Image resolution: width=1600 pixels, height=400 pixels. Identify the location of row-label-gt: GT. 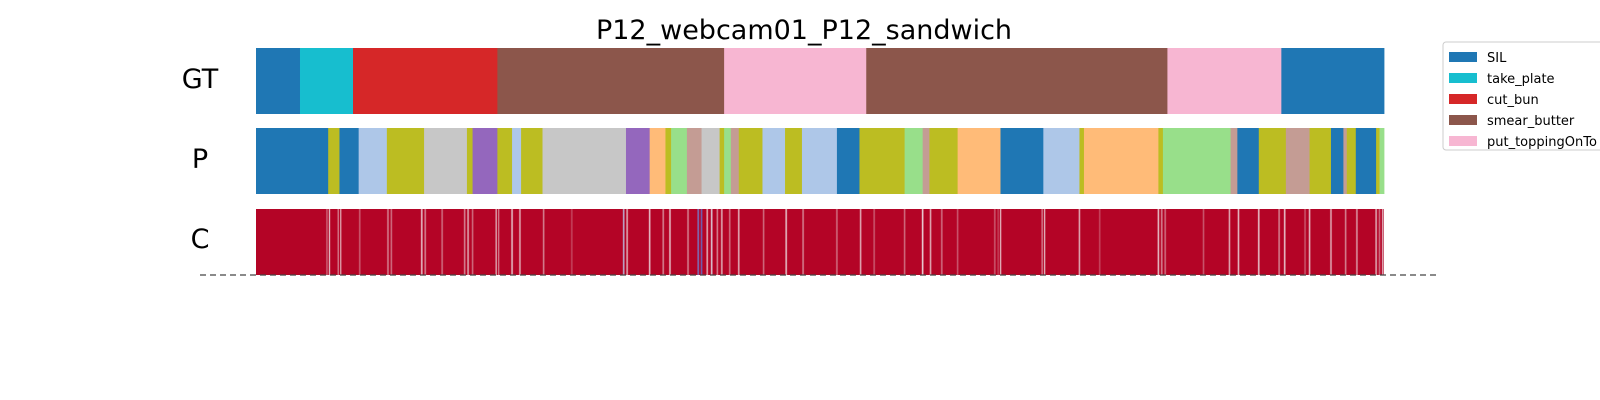
(200, 79).